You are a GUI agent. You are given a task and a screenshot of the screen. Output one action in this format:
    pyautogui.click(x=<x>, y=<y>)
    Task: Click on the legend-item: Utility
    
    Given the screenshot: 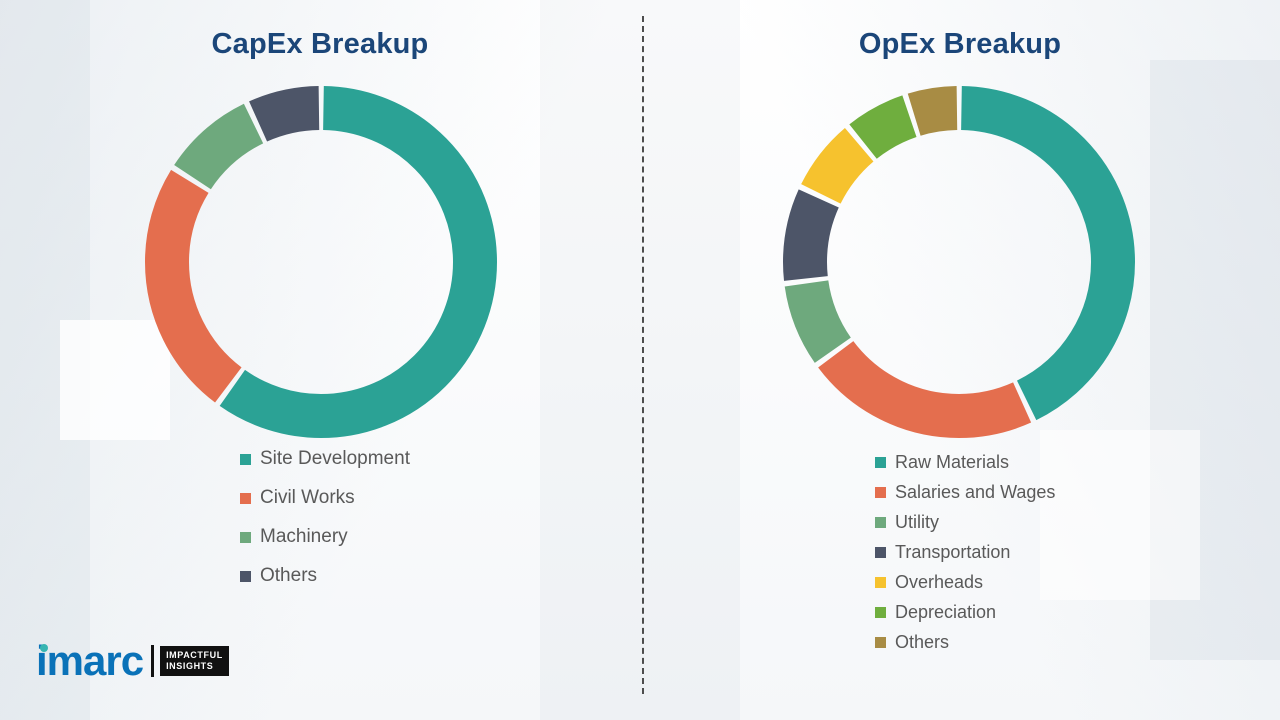 What is the action you would take?
    pyautogui.click(x=965, y=522)
    